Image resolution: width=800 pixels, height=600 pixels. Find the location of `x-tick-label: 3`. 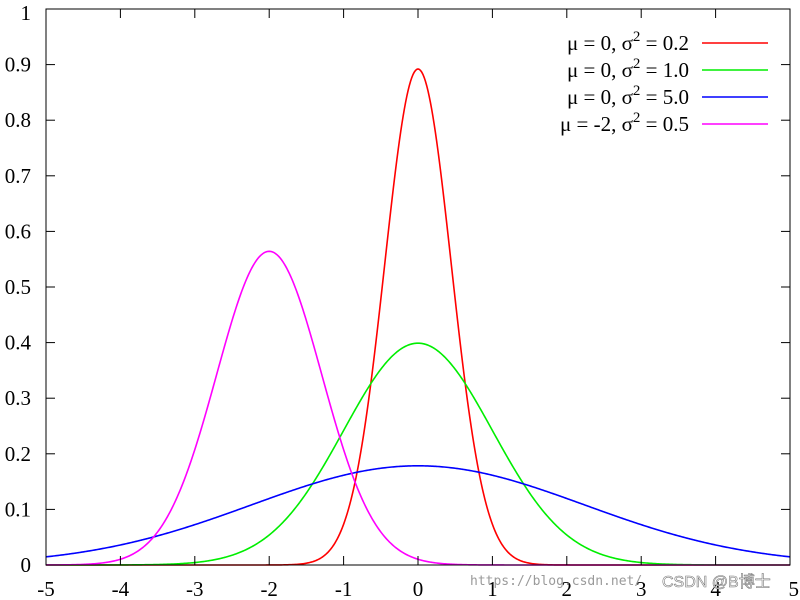

x-tick-label: 3 is located at coordinates (641, 588).